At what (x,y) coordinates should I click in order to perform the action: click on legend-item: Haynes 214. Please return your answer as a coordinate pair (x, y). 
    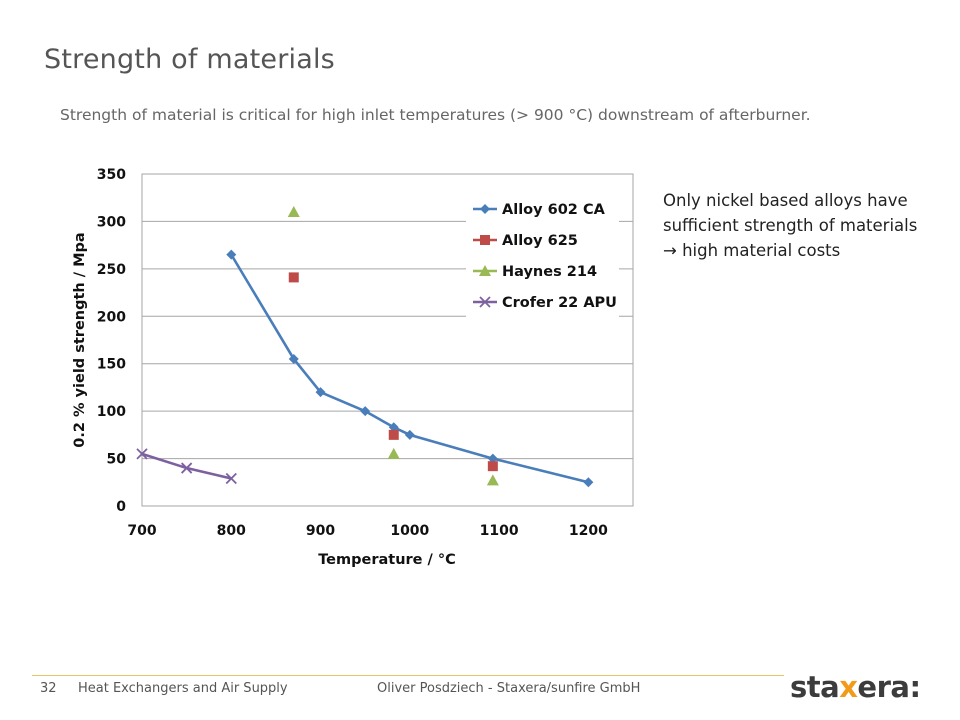
    Looking at the image, I should click on (535, 272).